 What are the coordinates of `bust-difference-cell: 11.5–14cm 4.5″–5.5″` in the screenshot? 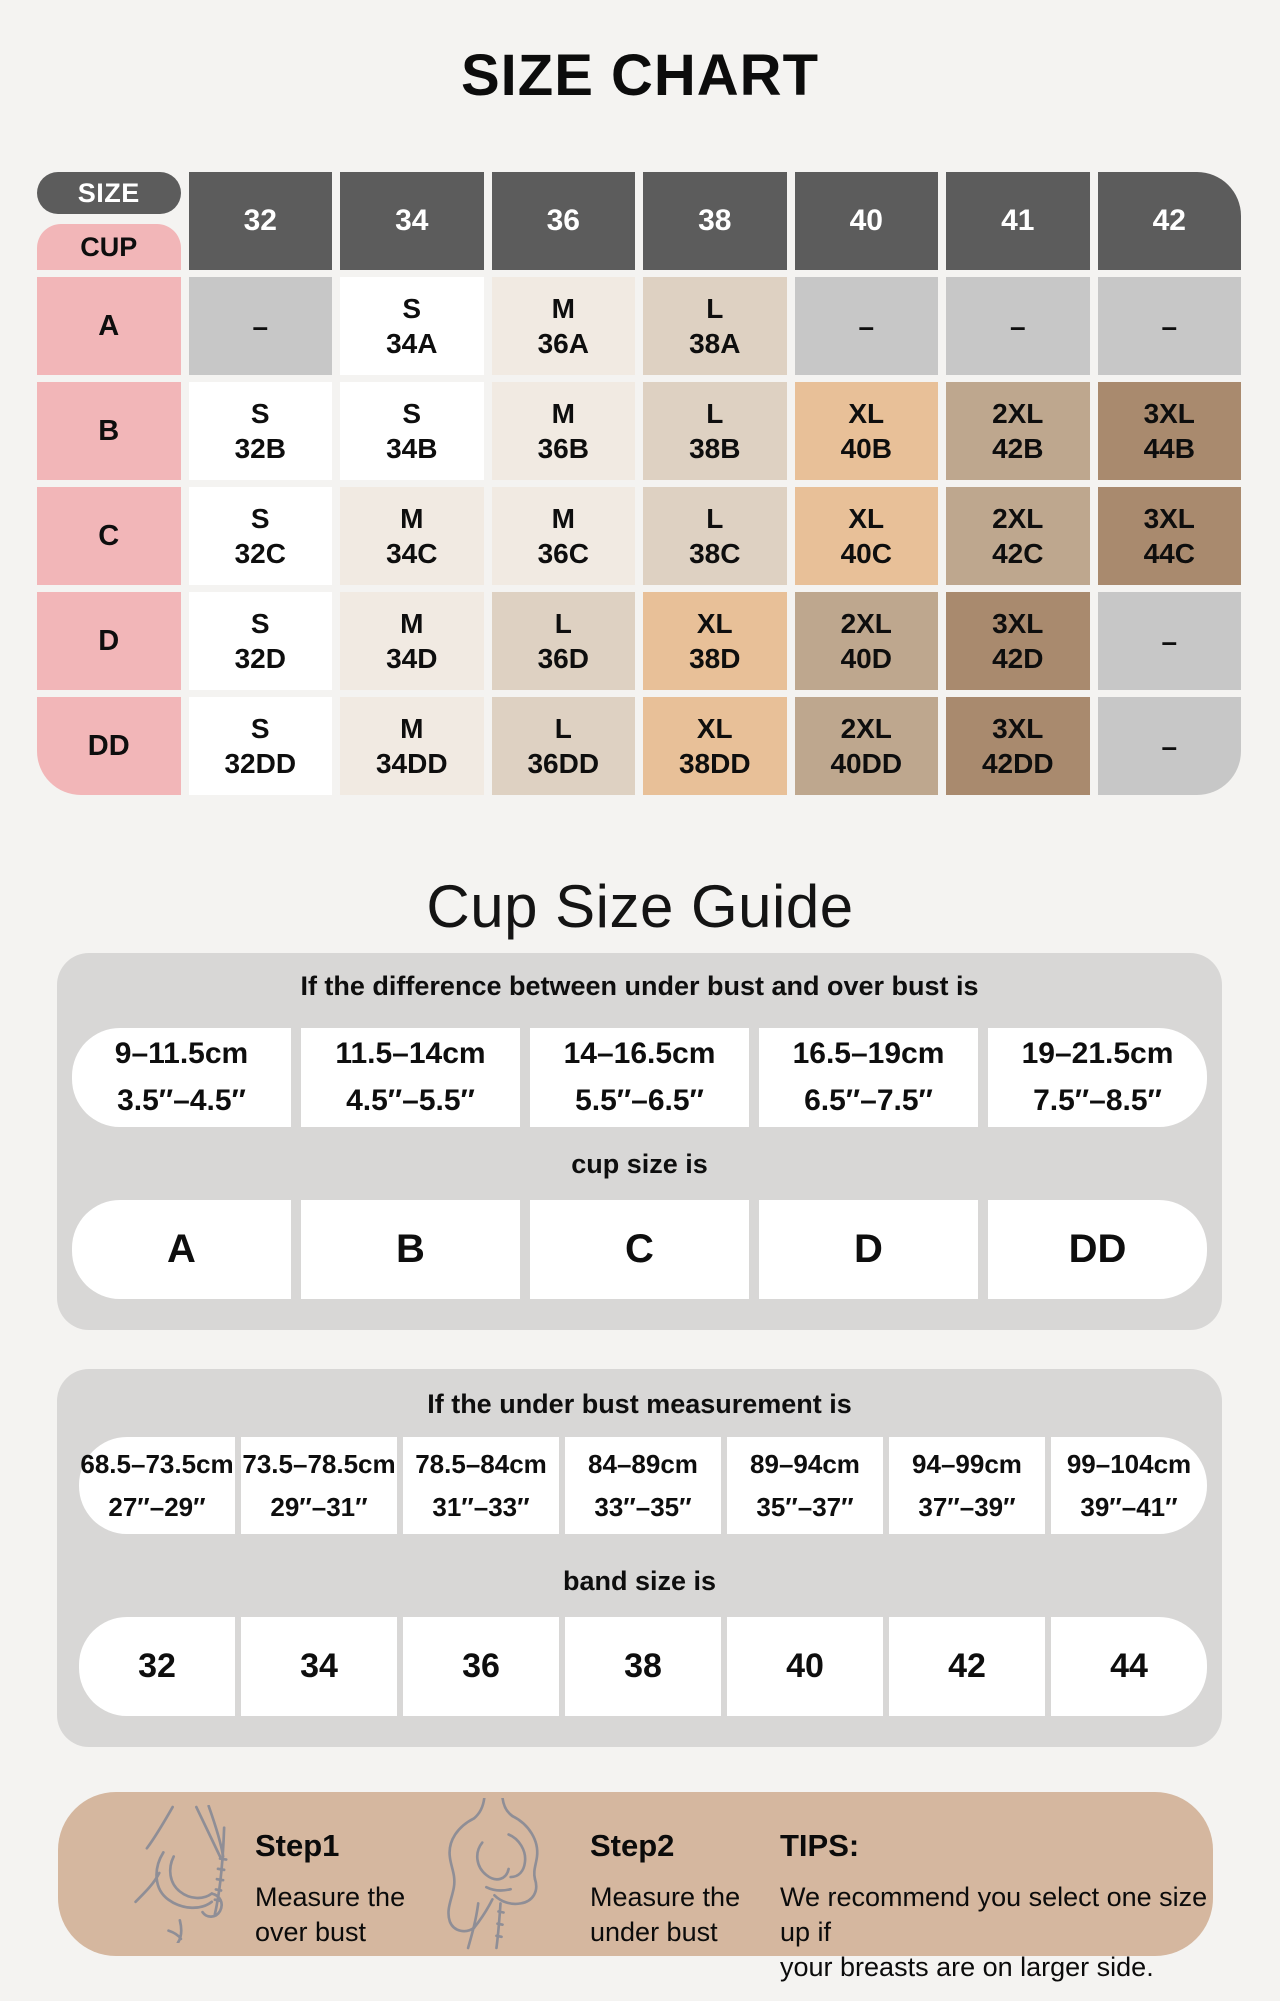 It's located at (410, 1077).